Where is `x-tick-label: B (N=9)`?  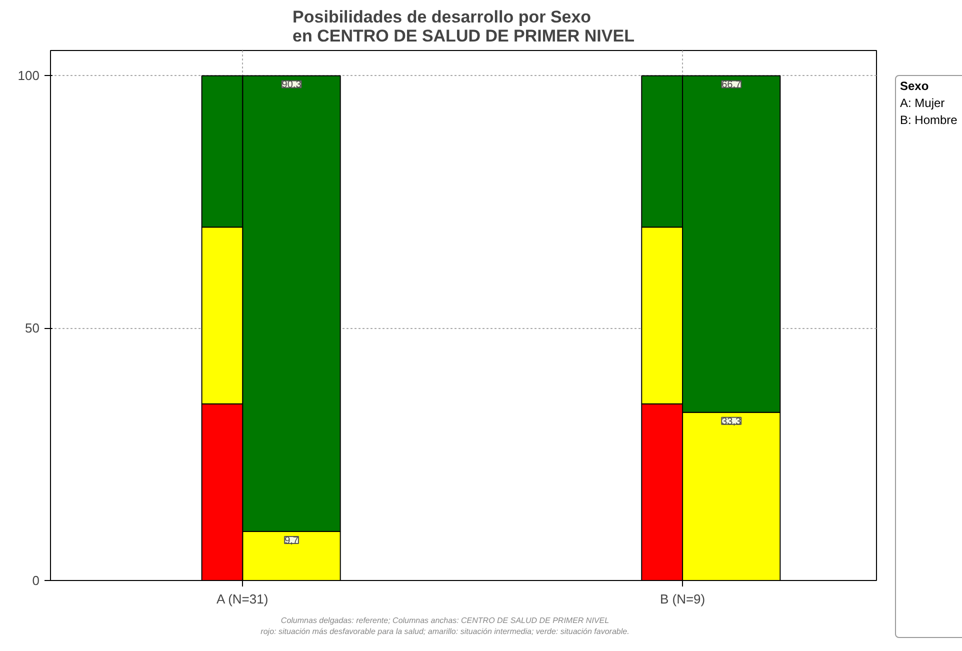
x-tick-label: B (N=9) is located at coordinates (683, 599).